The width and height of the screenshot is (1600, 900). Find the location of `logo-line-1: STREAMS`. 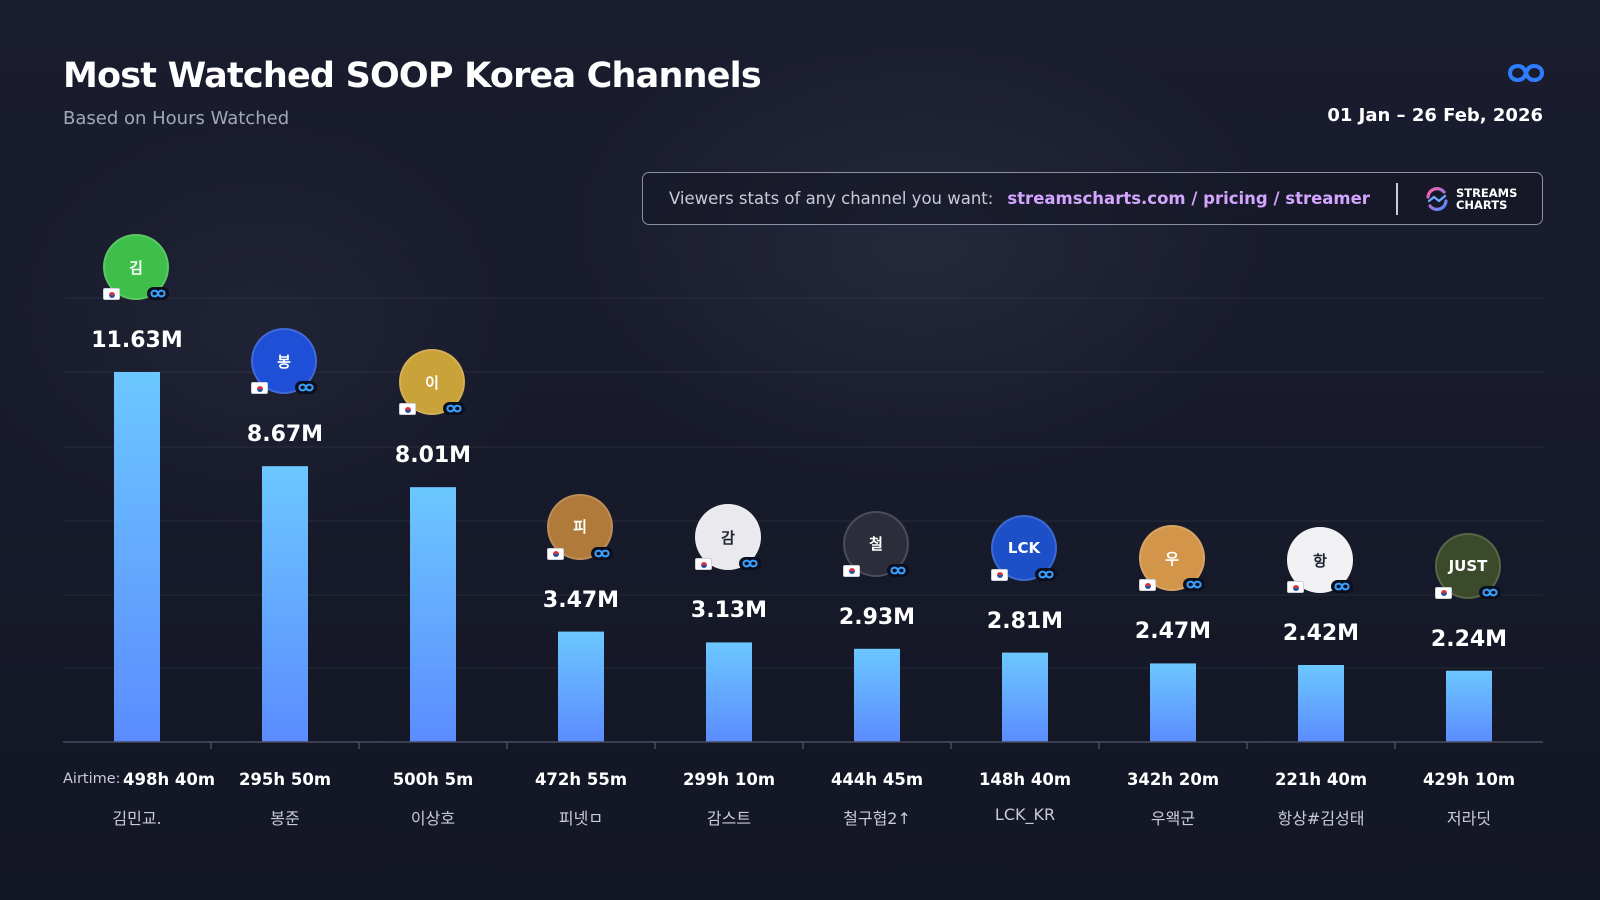

logo-line-1: STREAMS is located at coordinates (1486, 192).